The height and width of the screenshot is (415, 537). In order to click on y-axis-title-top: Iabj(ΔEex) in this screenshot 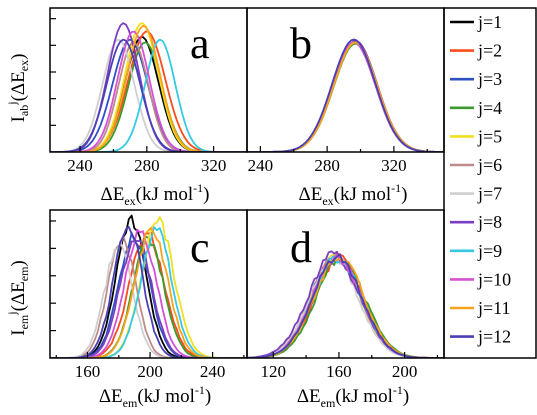, I will do `click(18, 88)`.